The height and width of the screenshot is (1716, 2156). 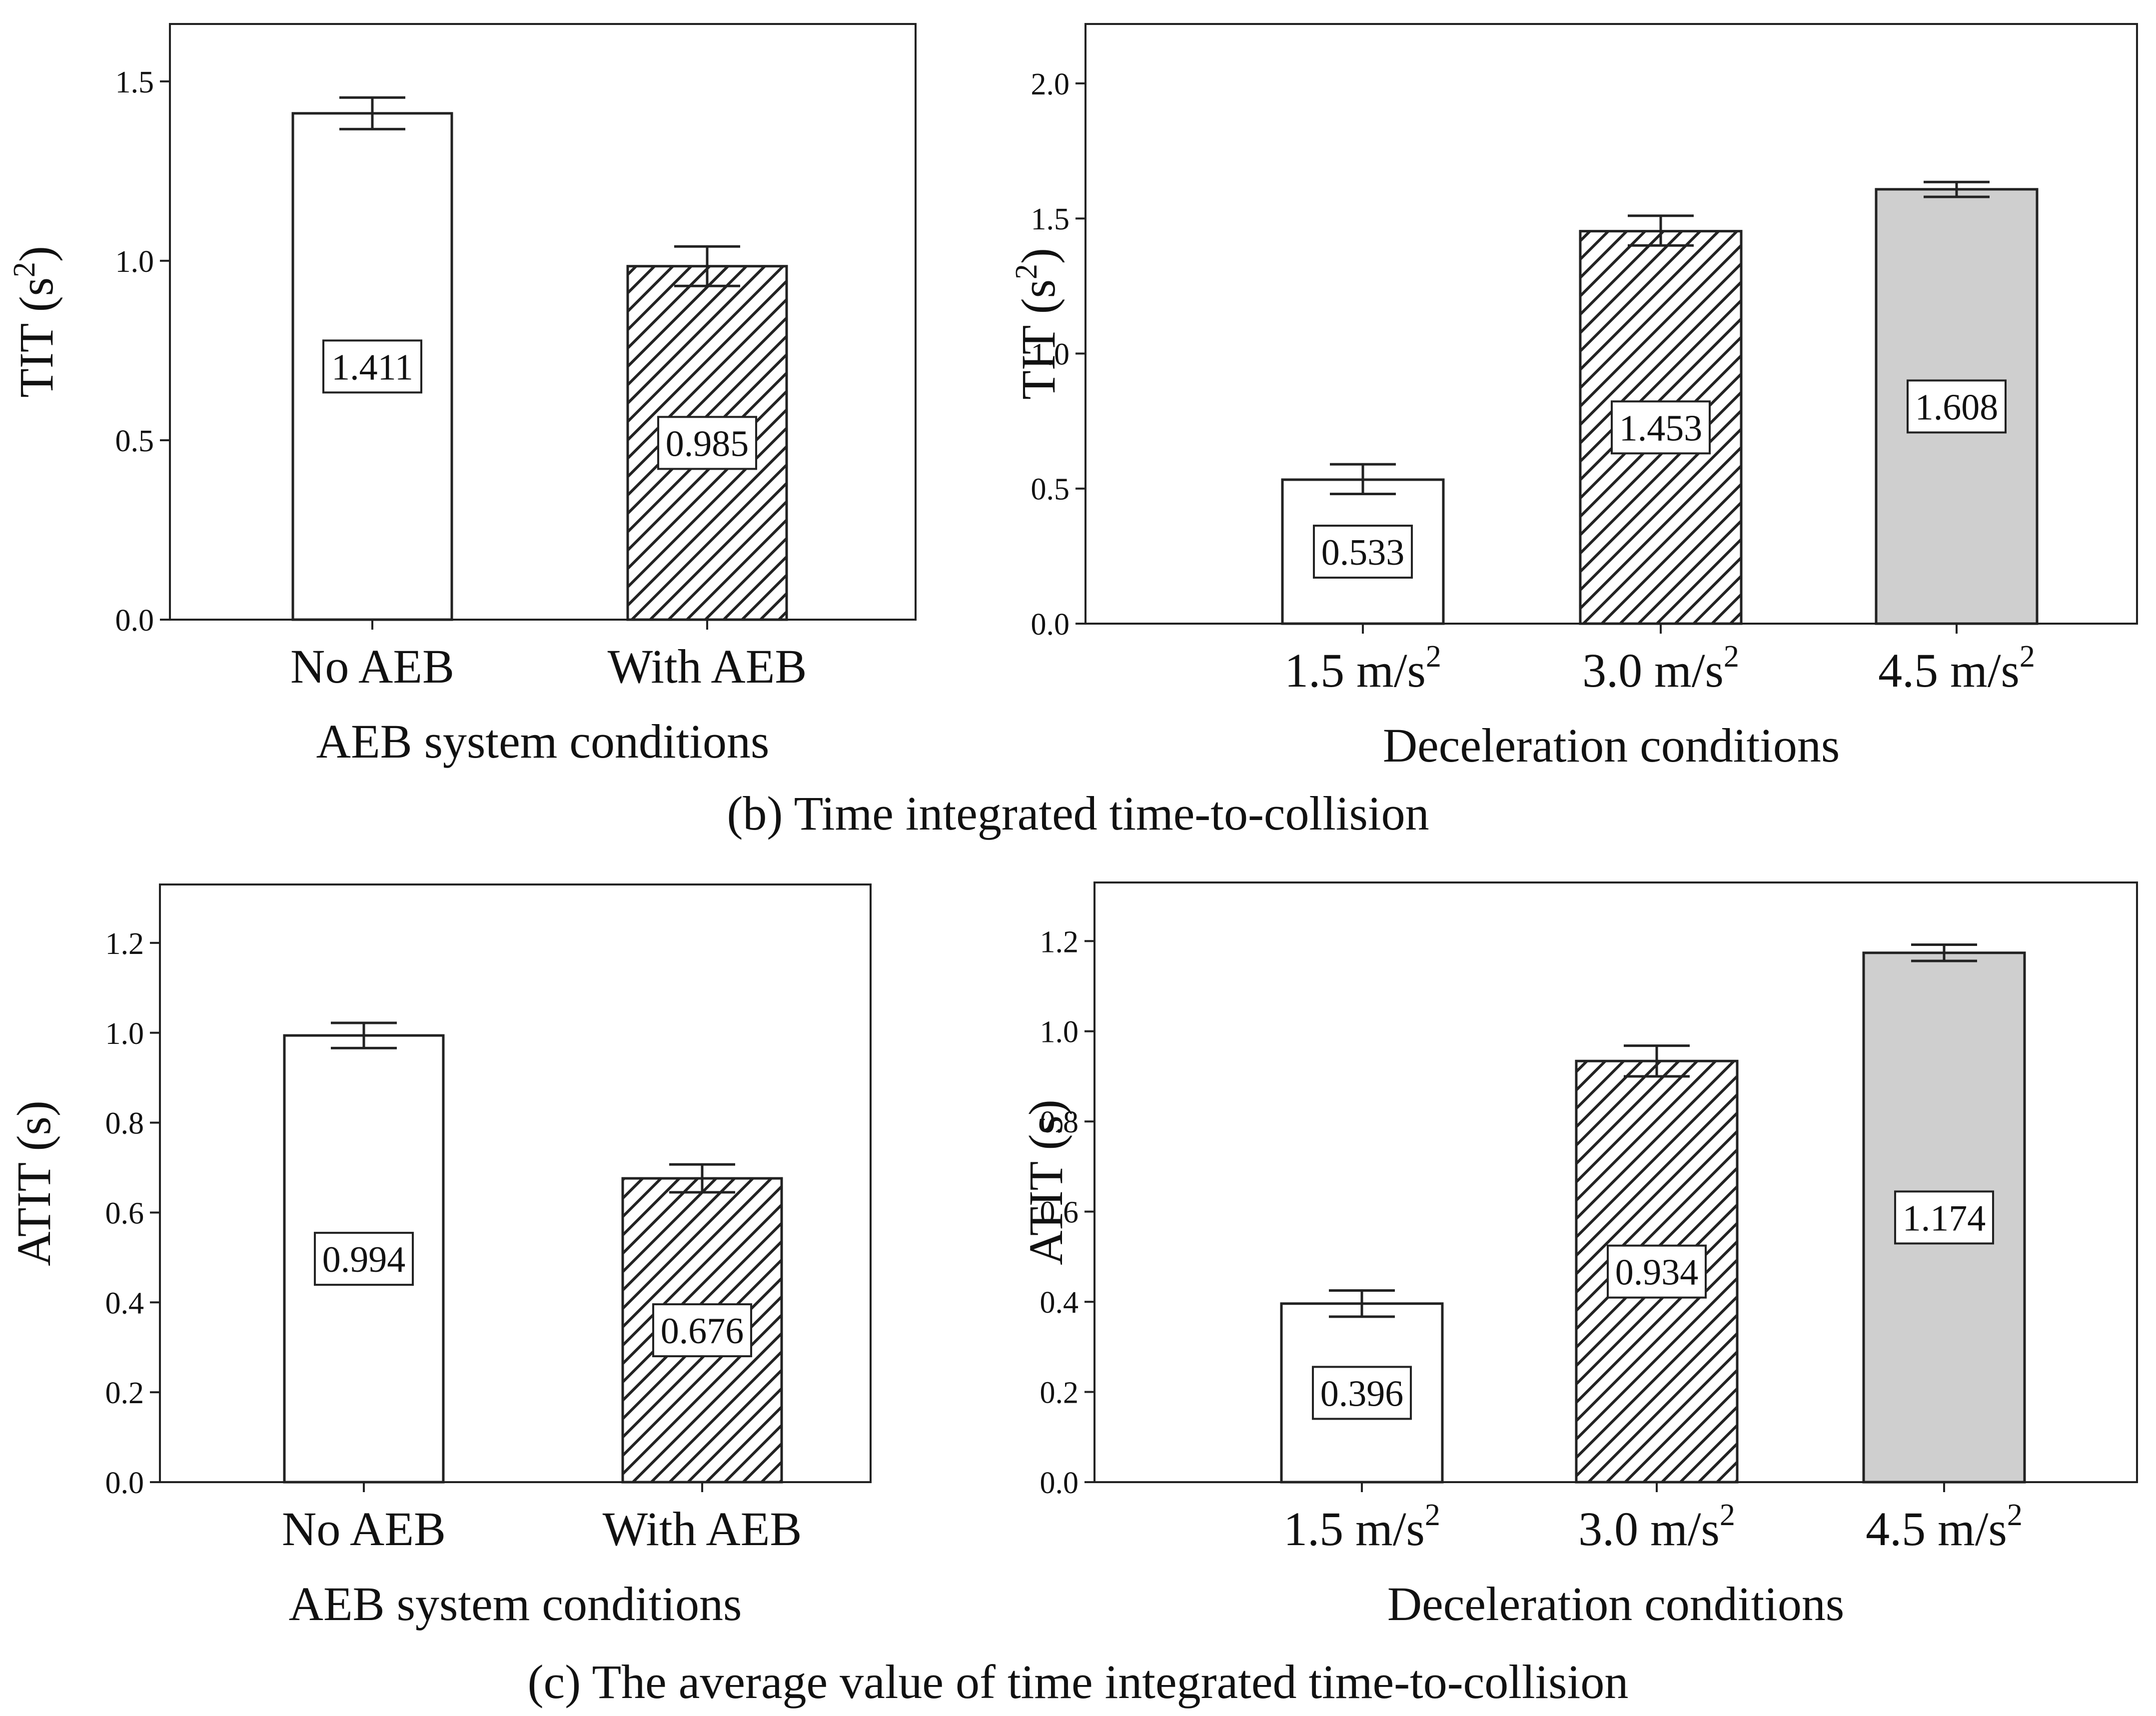 I want to click on data-label: 0.676, so click(x=702, y=1331).